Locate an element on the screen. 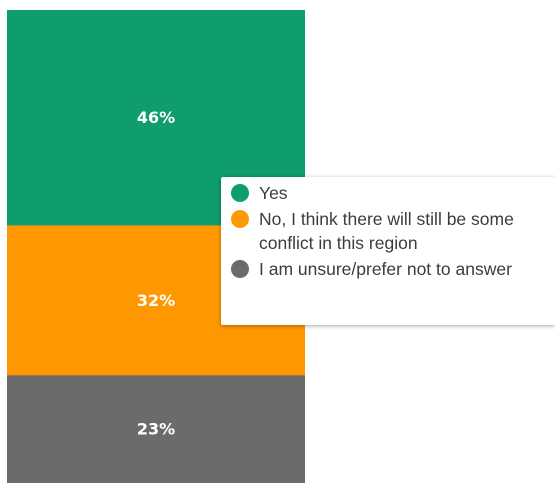 The image size is (555, 483). legend-item-unsure: I am unsure/prefer not to answer is located at coordinates (390, 269).